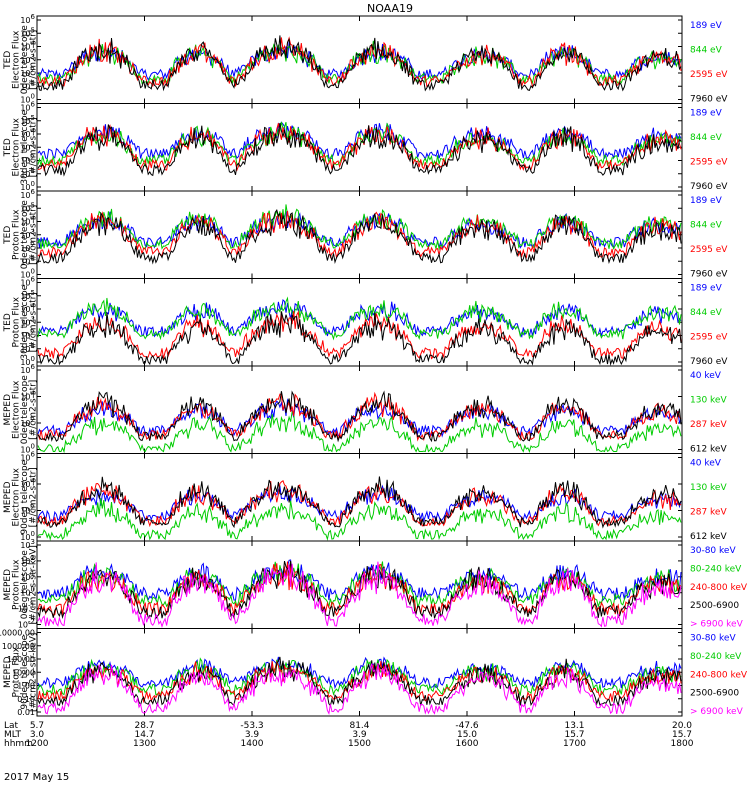 The height and width of the screenshot is (800, 750). Describe the element at coordinates (719, 675) in the screenshot. I see `legend-entry: 240-800 keV` at that location.